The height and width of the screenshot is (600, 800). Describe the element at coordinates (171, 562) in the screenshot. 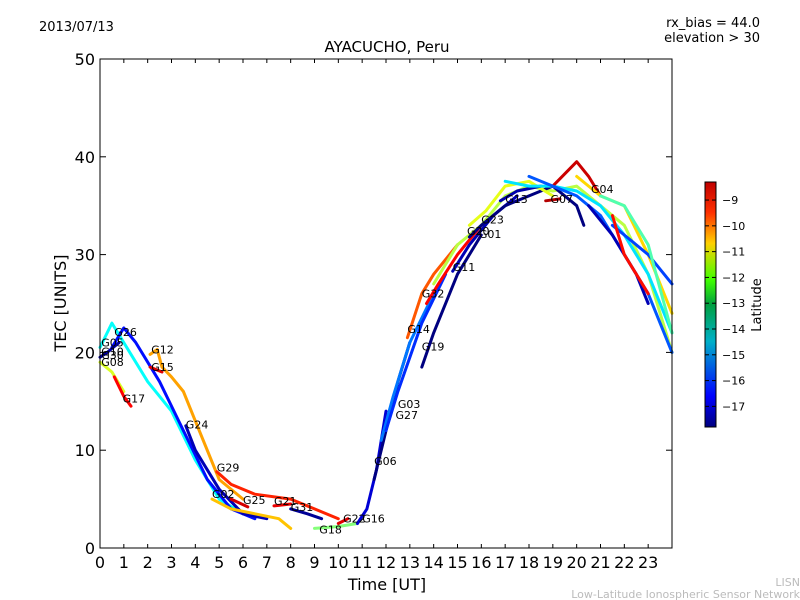

I see `x-tick-label: 3` at that location.